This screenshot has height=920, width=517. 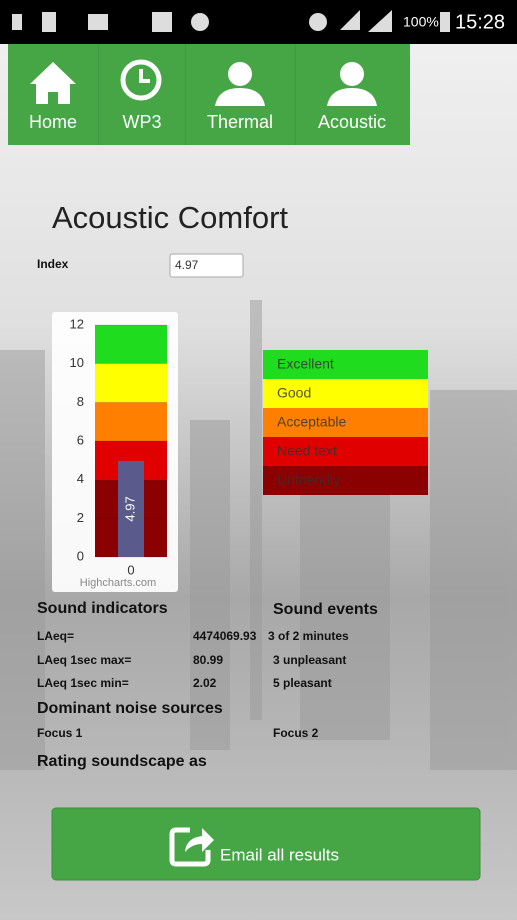 I want to click on section-heading: Rating soundscape as, so click(x=122, y=761).